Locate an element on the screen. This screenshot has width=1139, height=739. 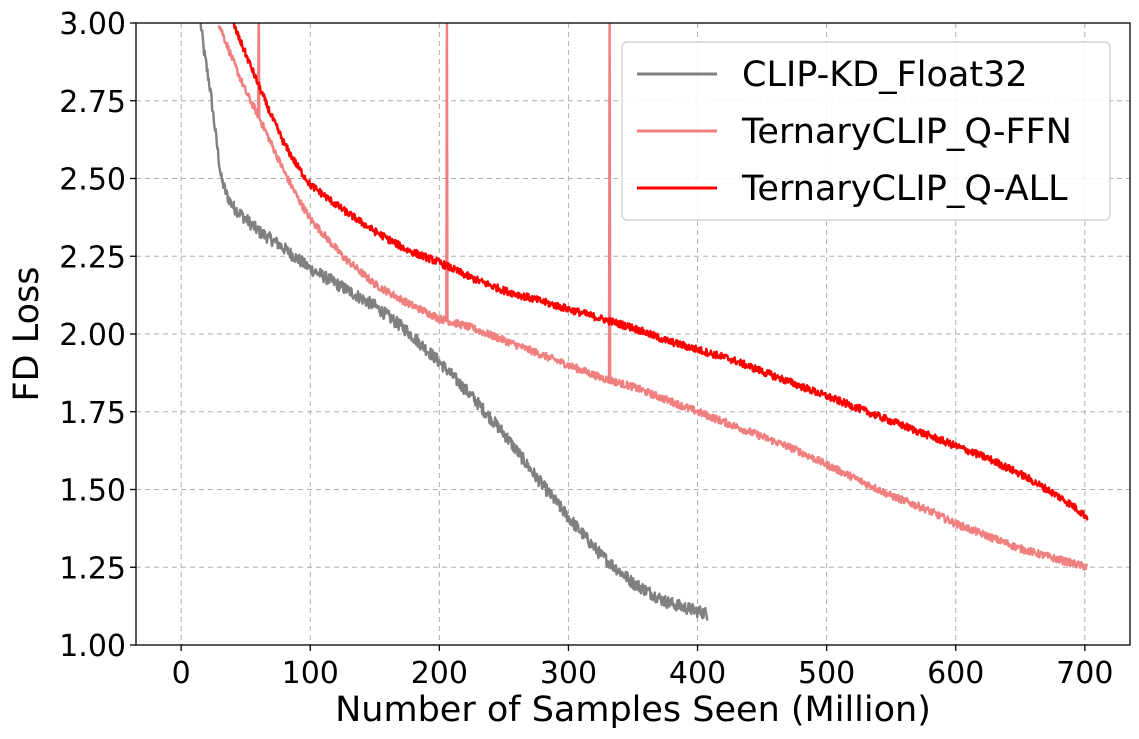
x-axis-ticks: 0 100 200 300 400 500 600 700 is located at coordinates (642, 668).